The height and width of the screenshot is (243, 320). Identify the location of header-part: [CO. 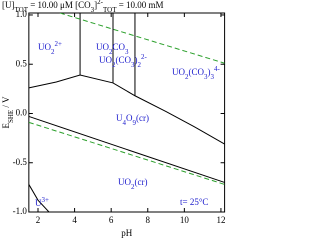
(83, 5).